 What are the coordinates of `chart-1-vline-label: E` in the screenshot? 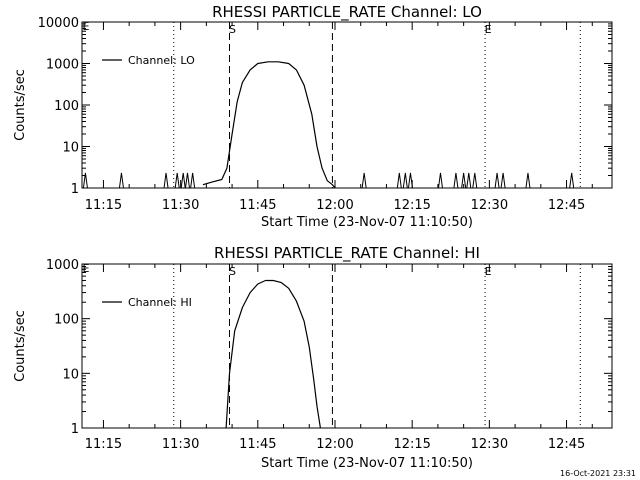 It's located at (488, 271).